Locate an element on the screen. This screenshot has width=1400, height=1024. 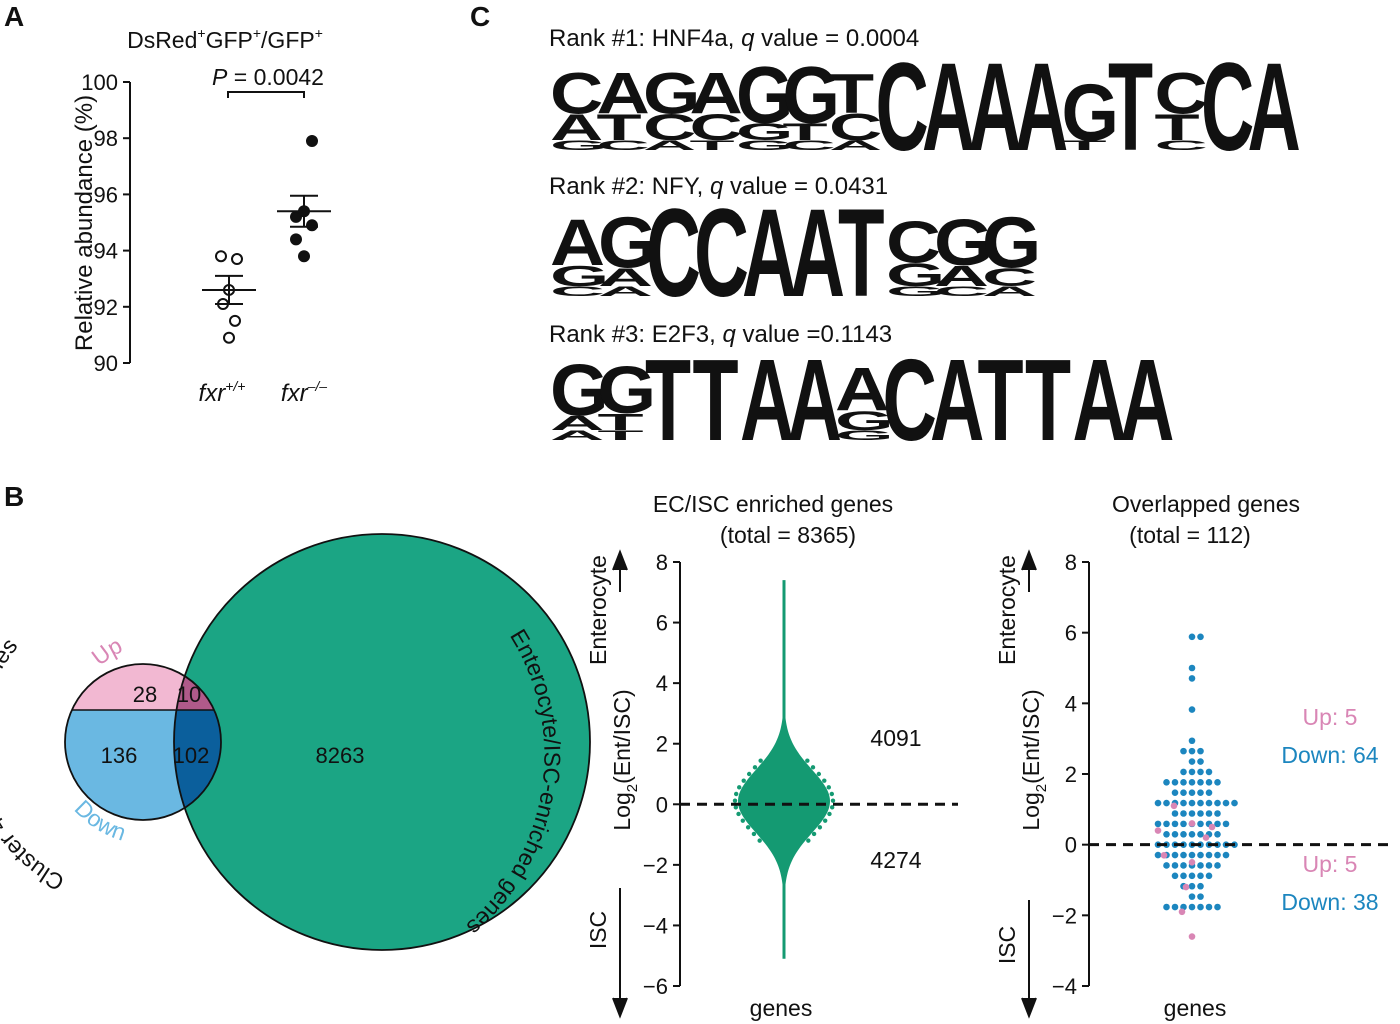
y-tick-label: 8 is located at coordinates (662, 562).